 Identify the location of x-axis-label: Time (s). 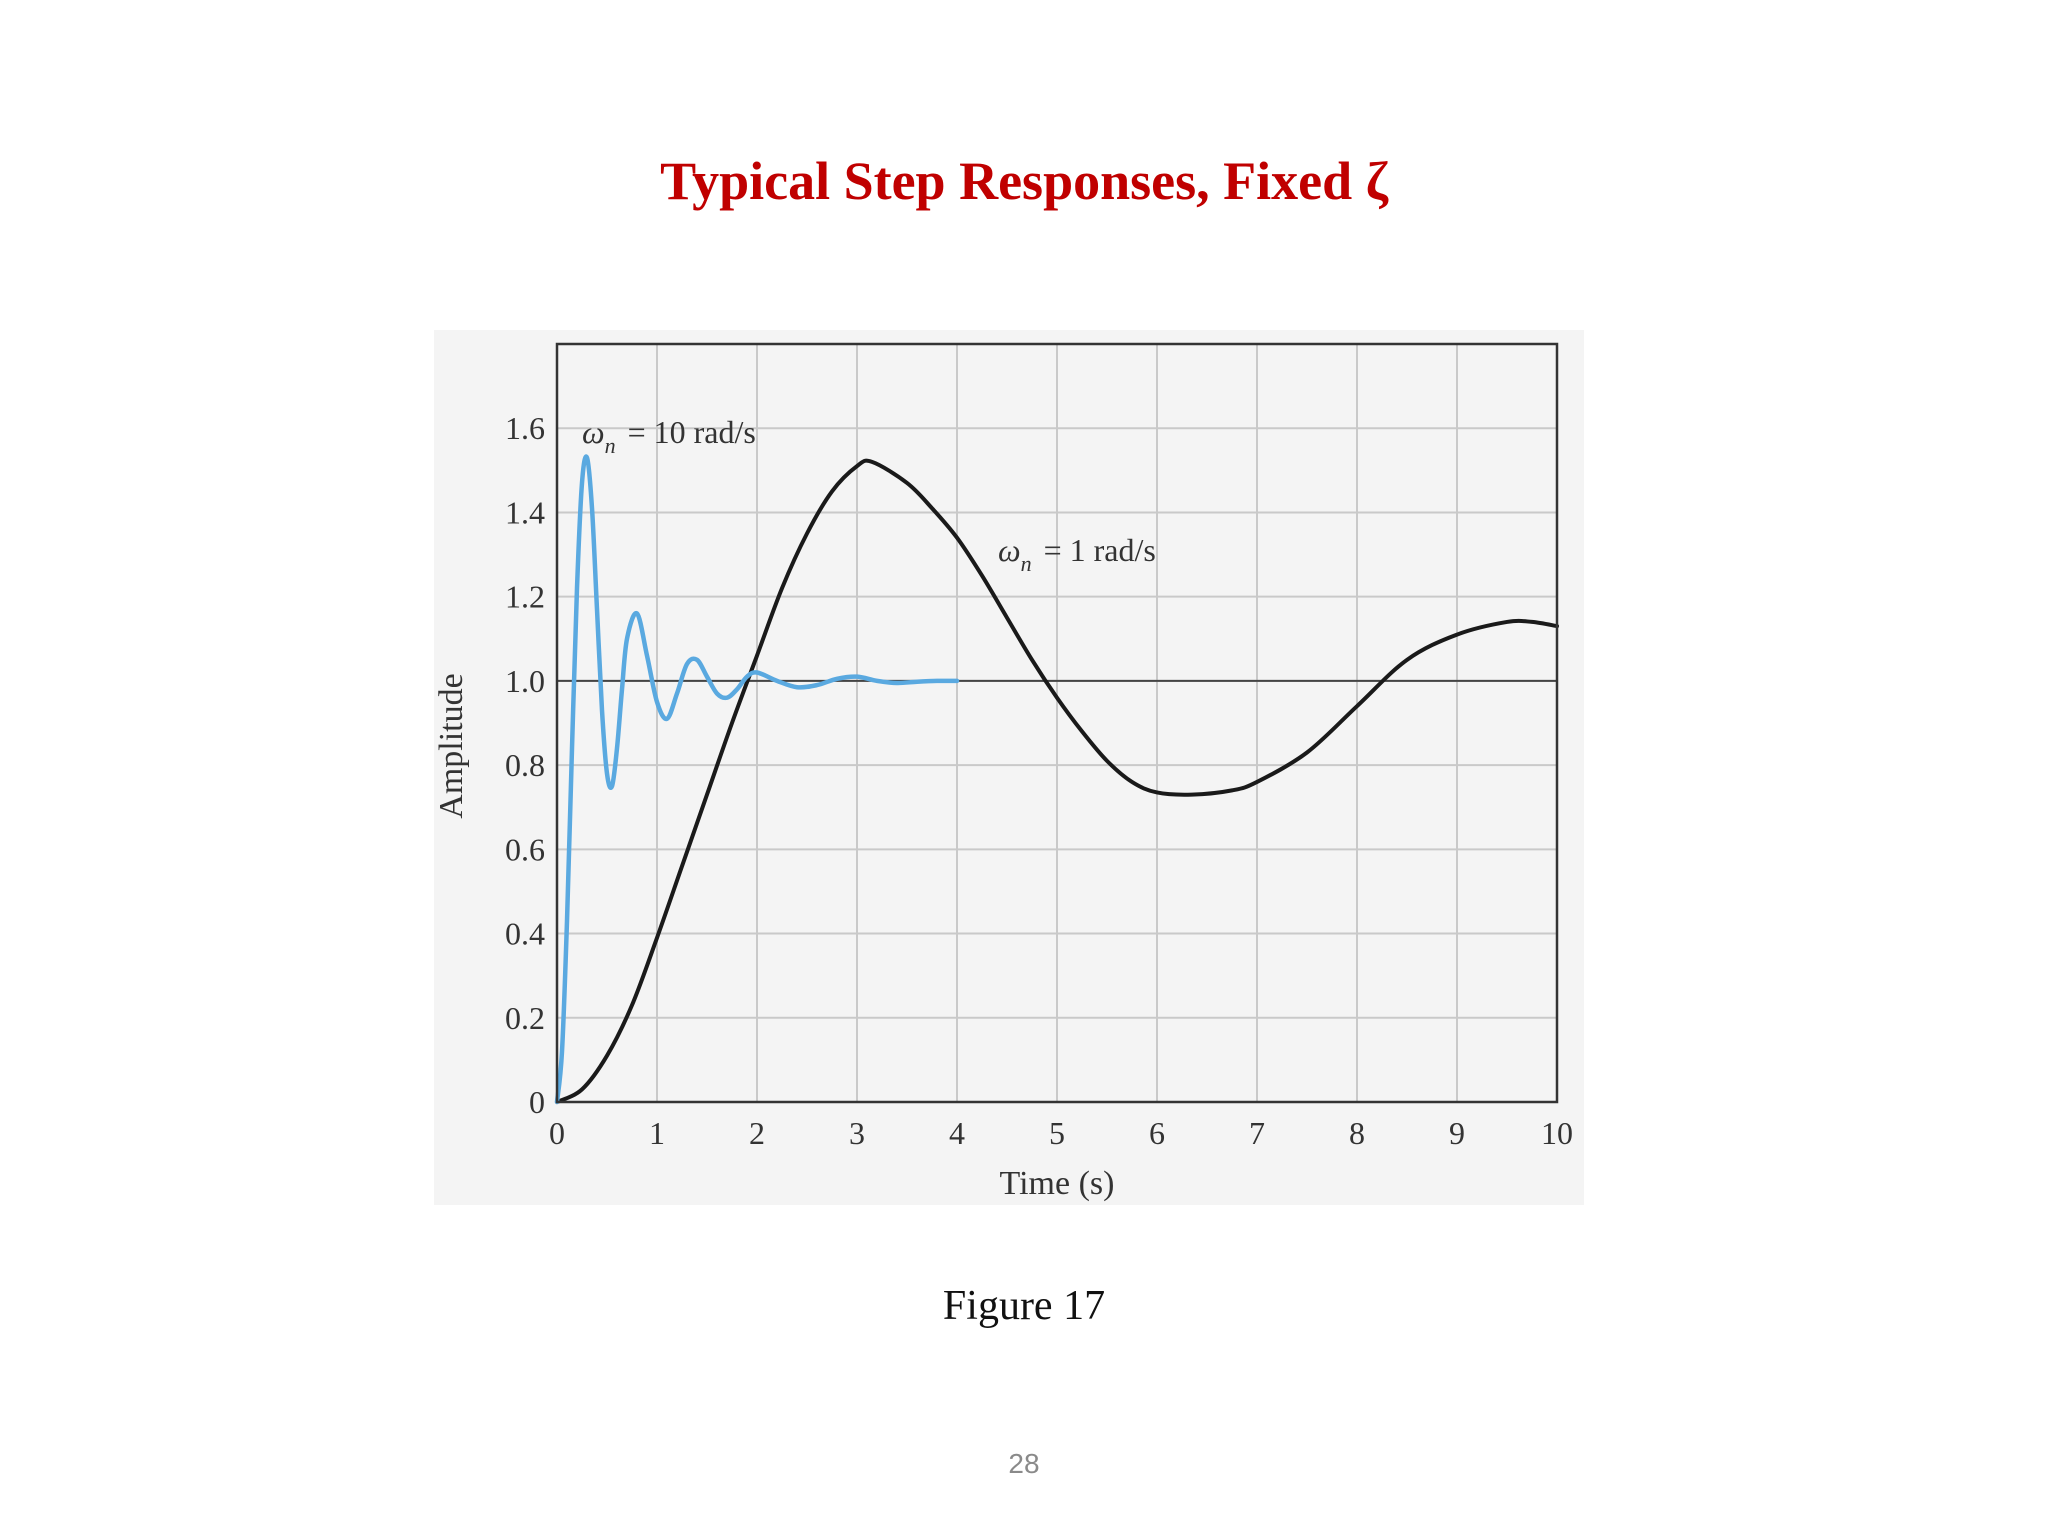
(1057, 1183).